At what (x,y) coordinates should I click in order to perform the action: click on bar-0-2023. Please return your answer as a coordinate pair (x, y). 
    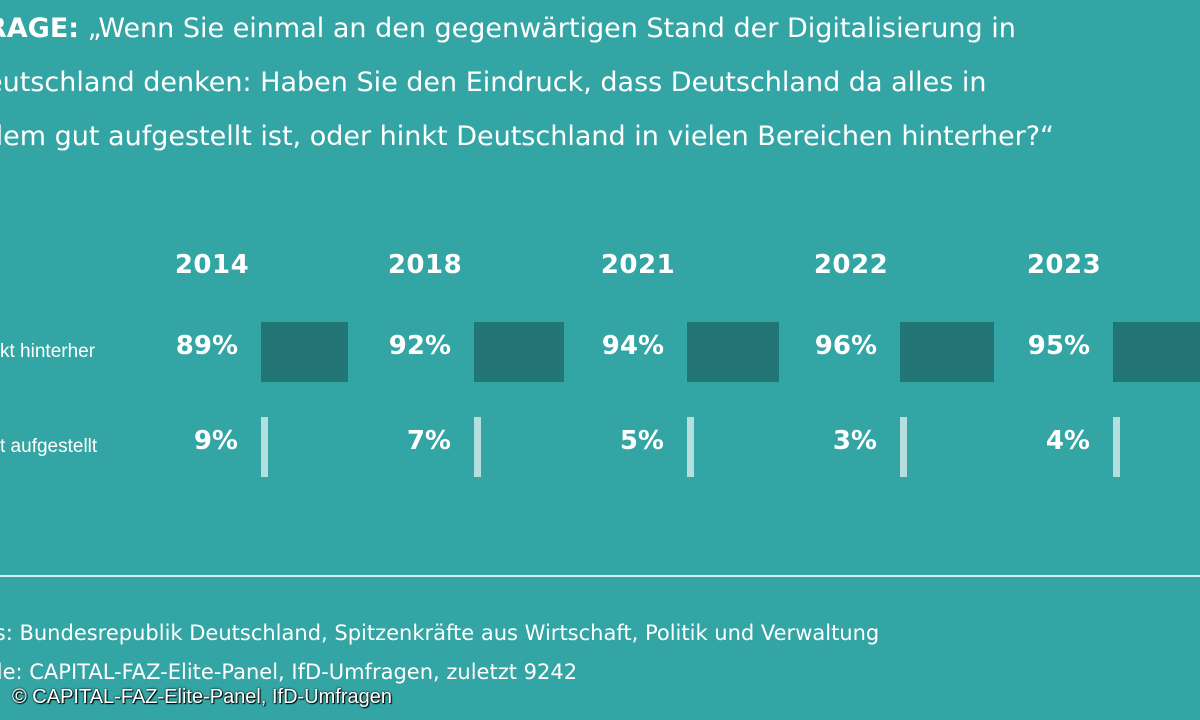
    Looking at the image, I should click on (1156, 352).